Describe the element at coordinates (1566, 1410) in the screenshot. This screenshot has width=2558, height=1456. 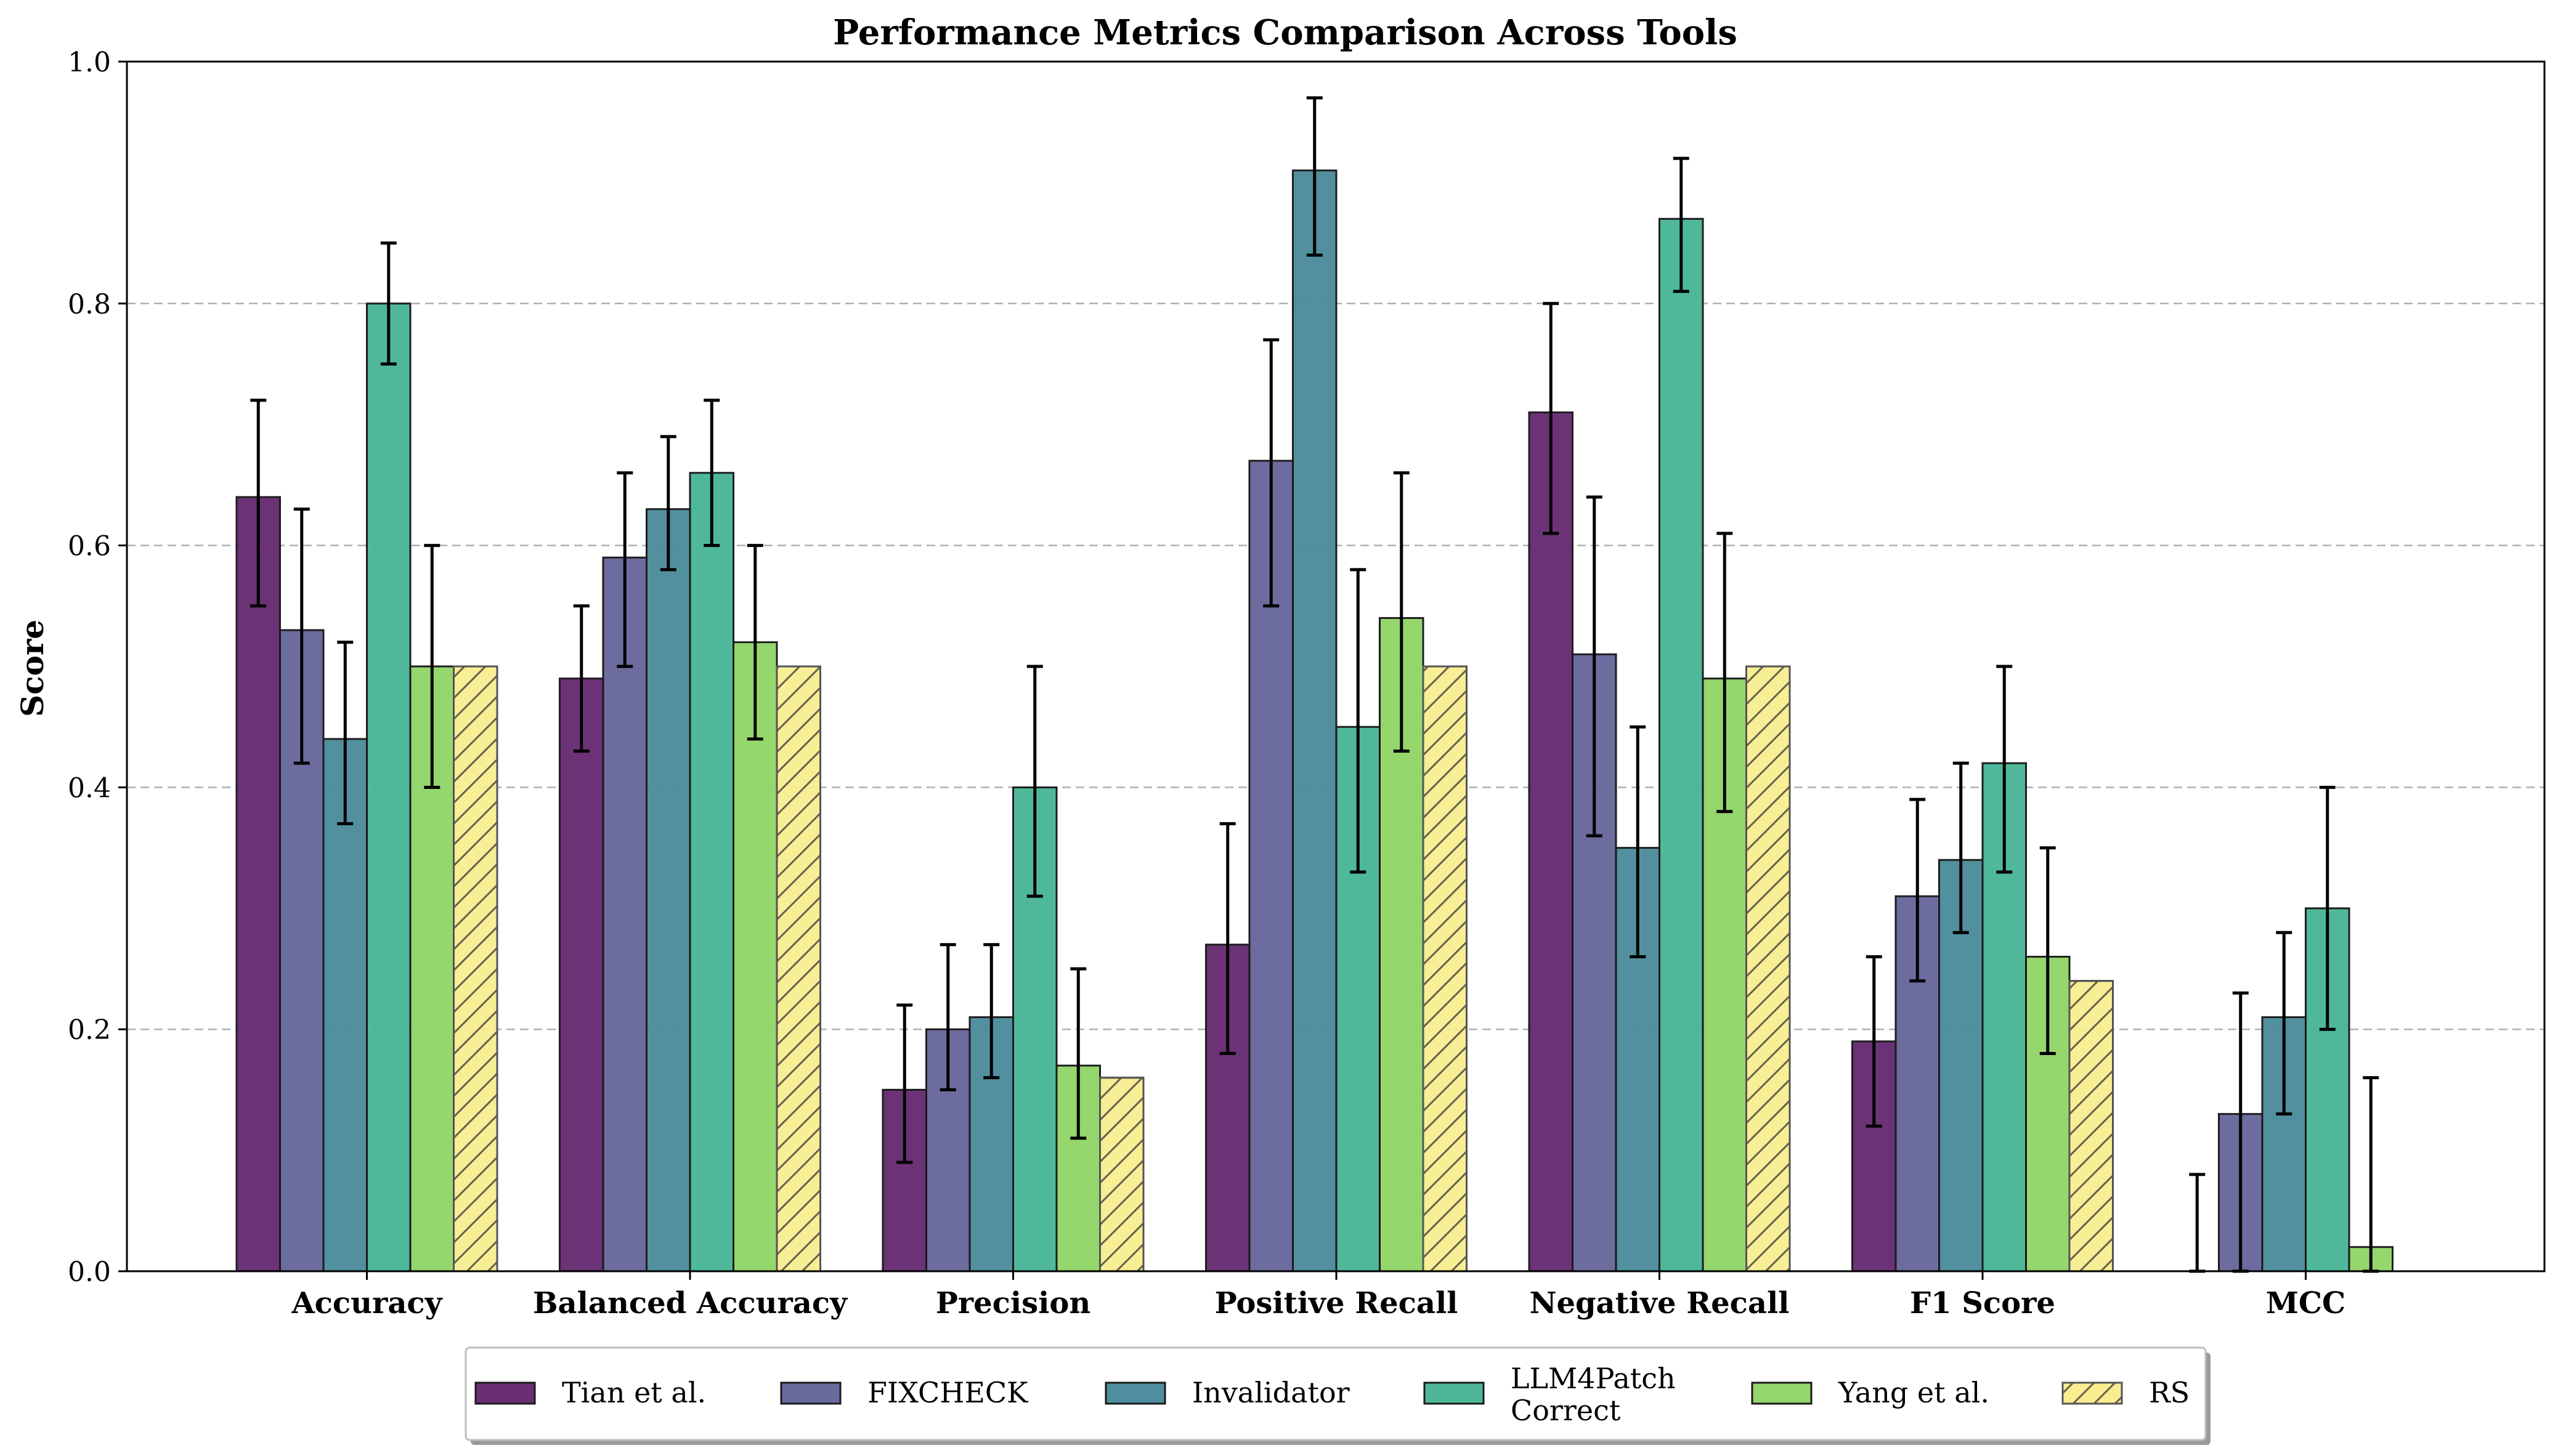
I see `legend-label: Correct` at that location.